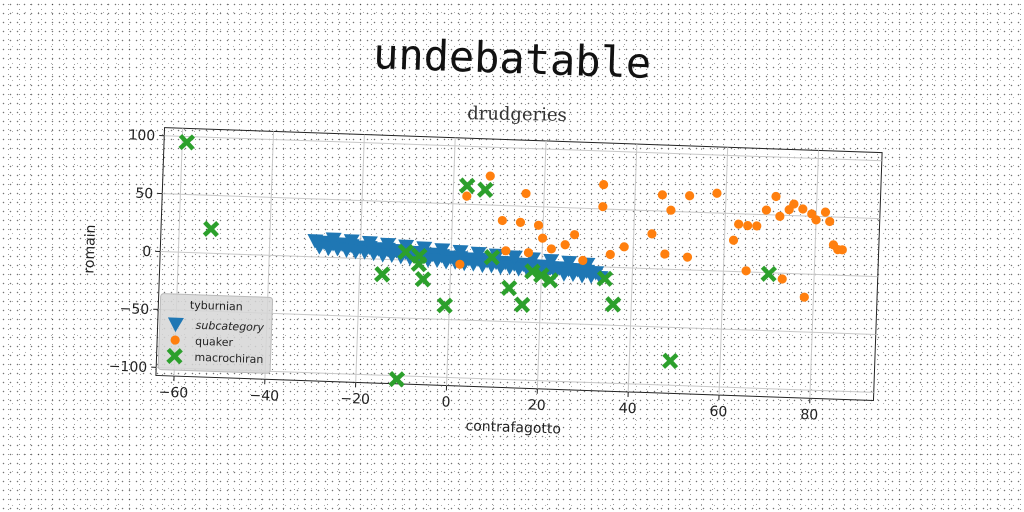 The height and width of the screenshot is (512, 1024). What do you see at coordinates (264, 396) in the screenshot?
I see `x-tick-label: −40` at bounding box center [264, 396].